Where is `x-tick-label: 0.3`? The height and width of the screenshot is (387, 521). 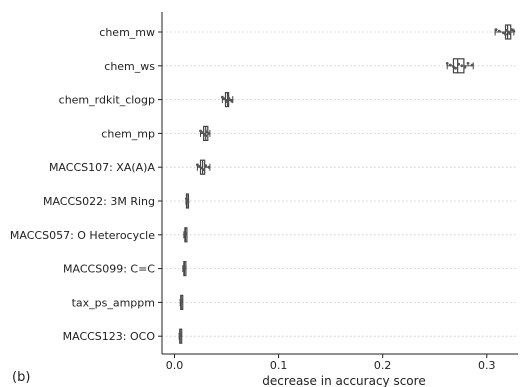
x-tick-label: 0.3 is located at coordinates (487, 365).